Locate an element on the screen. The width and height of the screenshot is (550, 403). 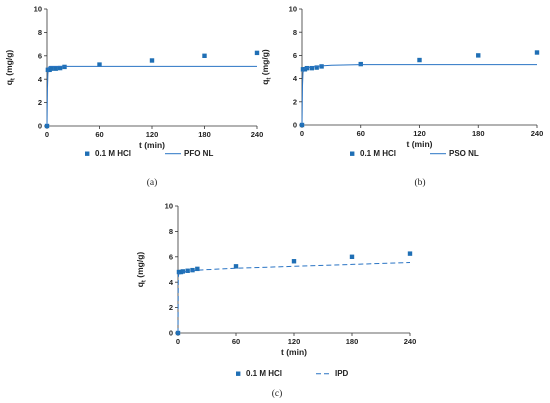
panel-caption: (c) is located at coordinates (277, 393).